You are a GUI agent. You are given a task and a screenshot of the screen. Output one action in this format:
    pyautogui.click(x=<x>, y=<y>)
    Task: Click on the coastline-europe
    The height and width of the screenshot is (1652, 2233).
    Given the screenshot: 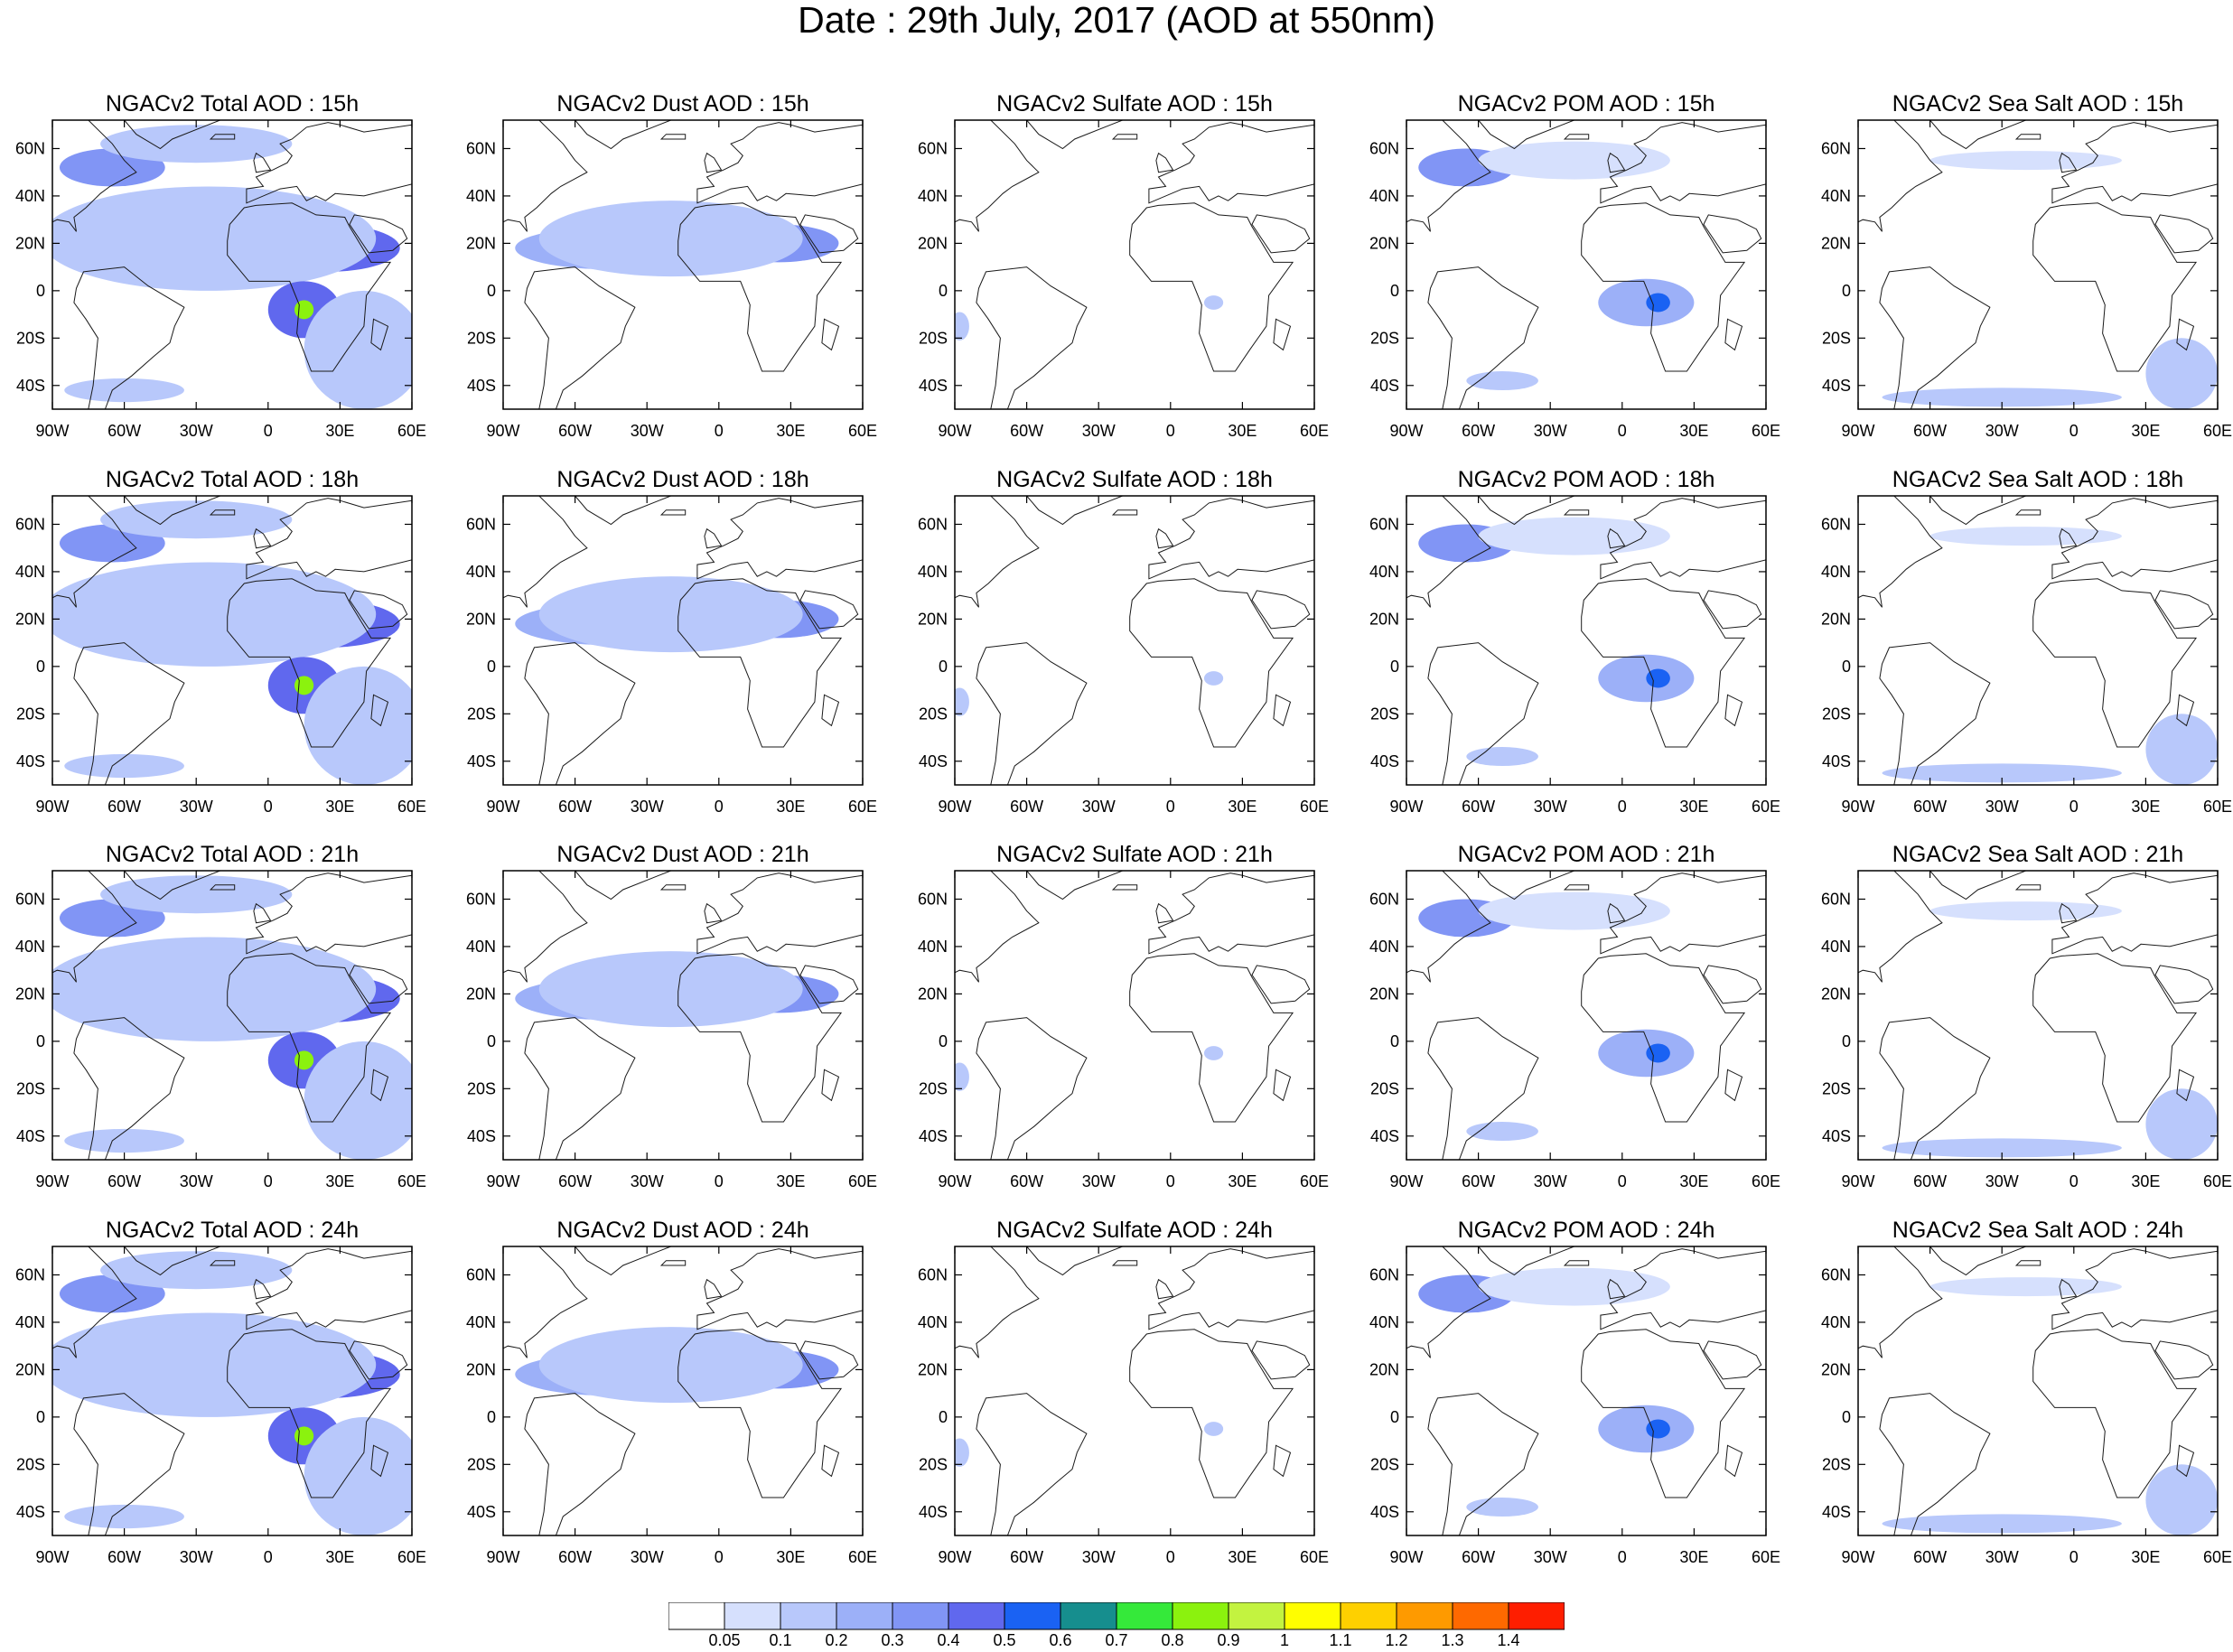 What is the action you would take?
    pyautogui.click(x=779, y=163)
    